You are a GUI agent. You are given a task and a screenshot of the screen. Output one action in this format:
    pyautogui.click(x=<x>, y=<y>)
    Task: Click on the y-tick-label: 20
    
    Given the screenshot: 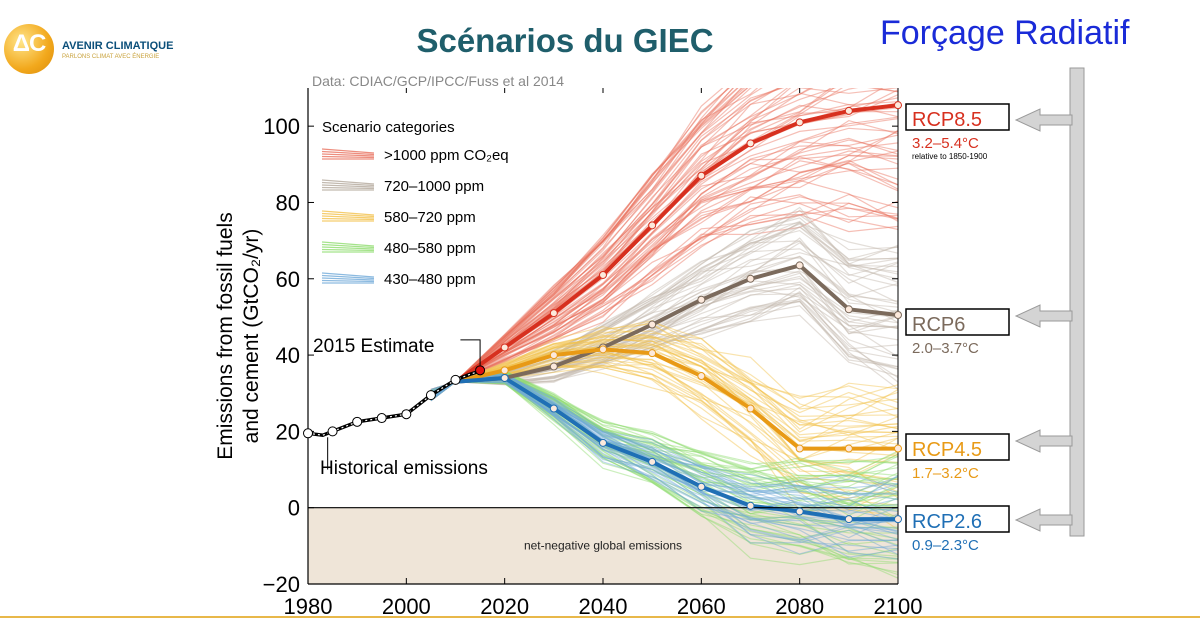 What is the action you would take?
    pyautogui.click(x=288, y=431)
    